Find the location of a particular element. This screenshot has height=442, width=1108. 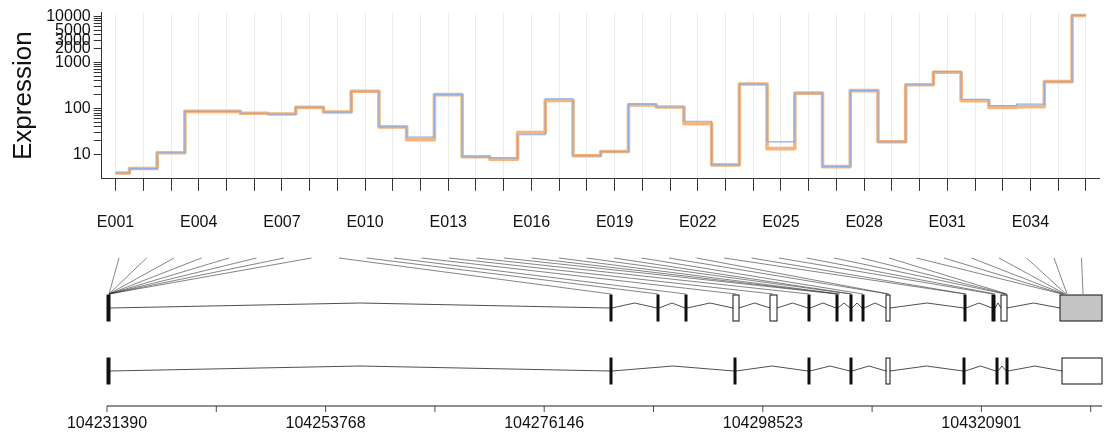

y-axis-title: Expression is located at coordinates (21, 96).